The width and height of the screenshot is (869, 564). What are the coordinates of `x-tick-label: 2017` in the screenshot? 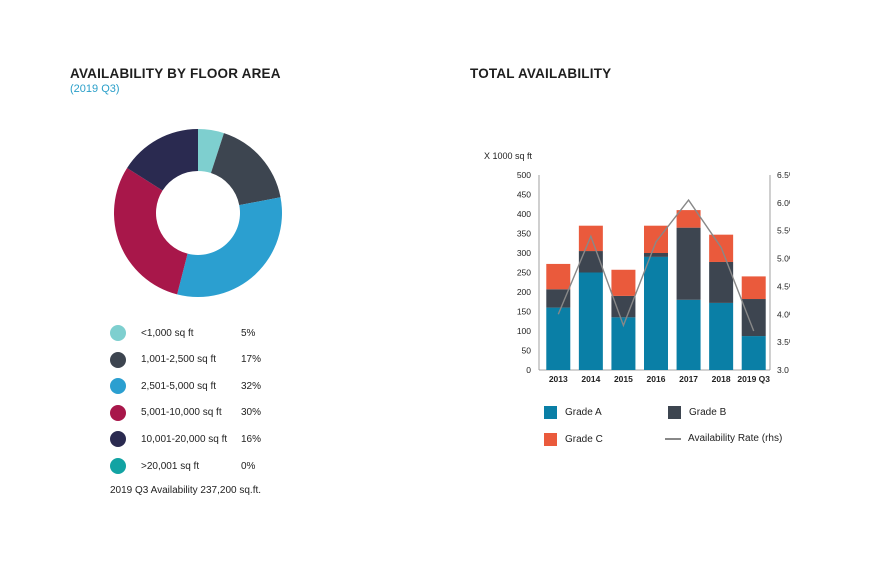 It's located at (688, 379).